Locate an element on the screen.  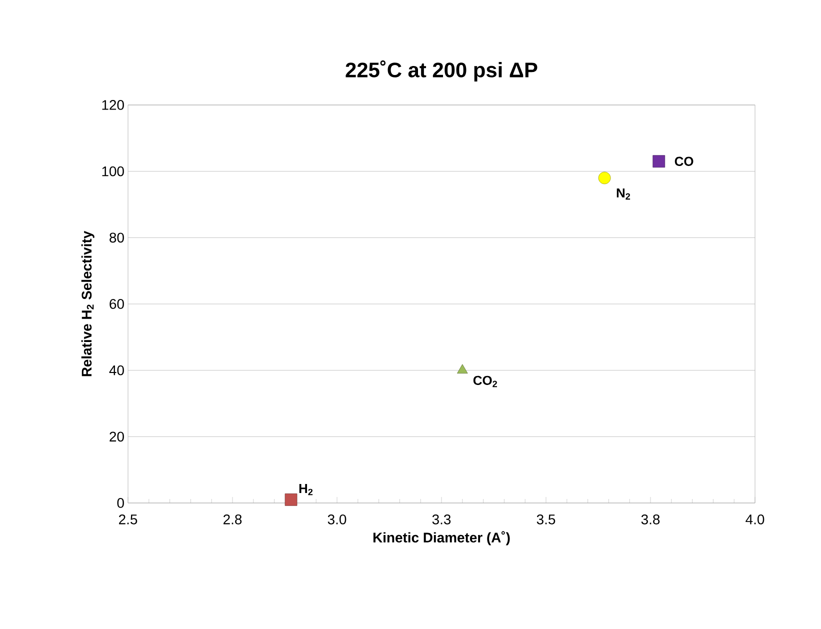
x-tick-label: 3.0 is located at coordinates (337, 519).